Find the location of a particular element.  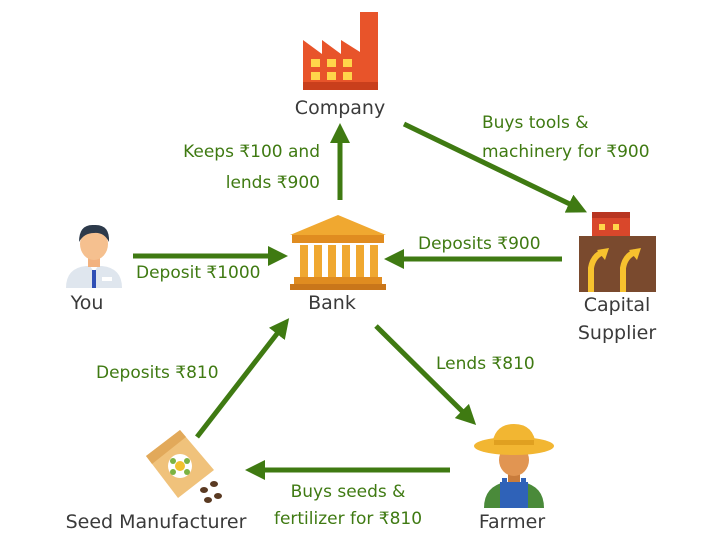

capital-machinery-icon is located at coordinates (617, 252).